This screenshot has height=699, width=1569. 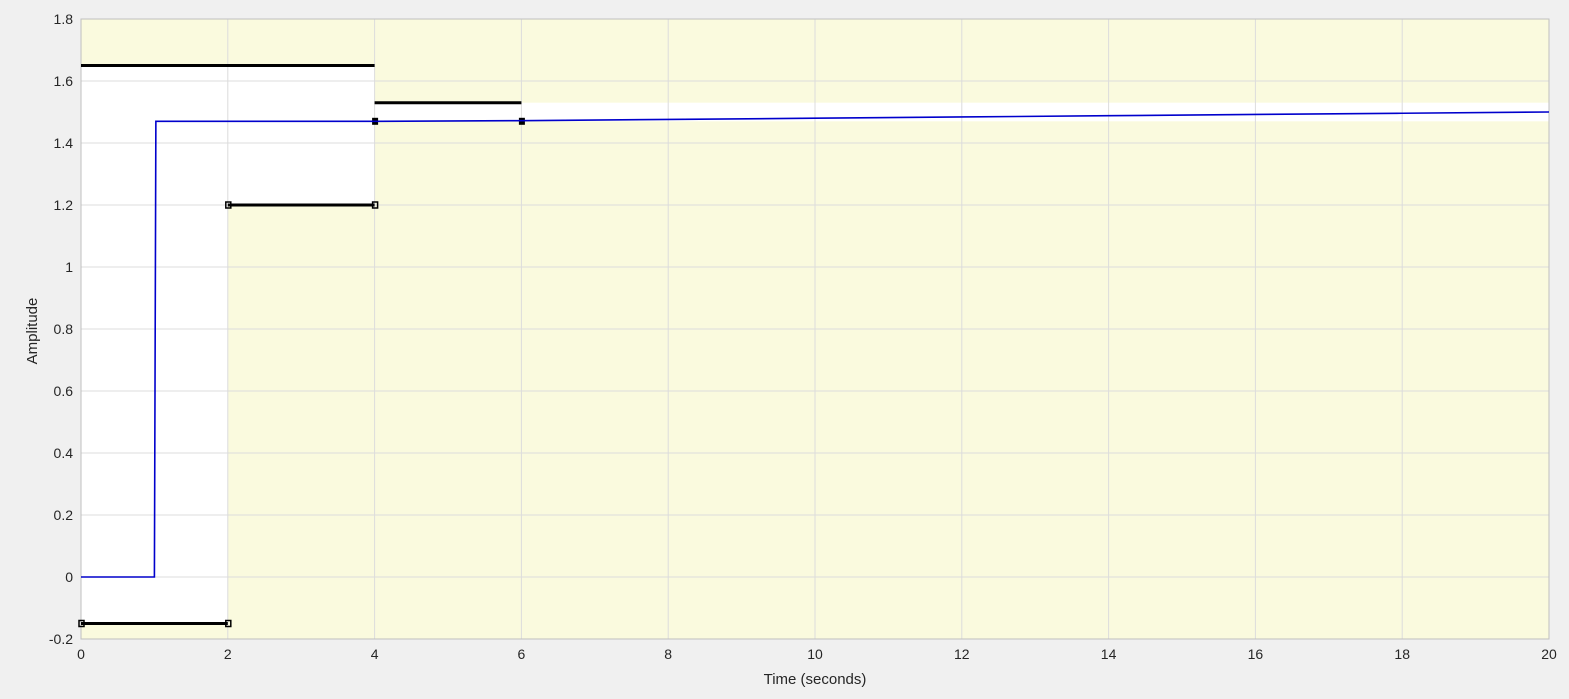 I want to click on y-tick-label-0: -0.2, so click(x=61, y=639).